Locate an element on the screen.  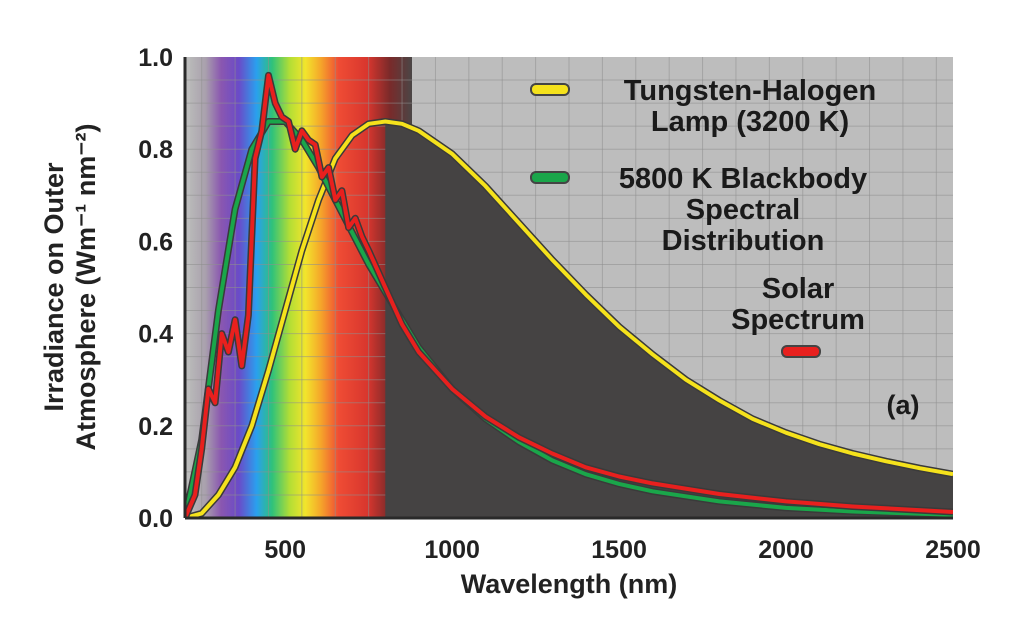
legend-label-tungsten-halogen-line2: Lamp (3200 K) is located at coordinates (750, 122).